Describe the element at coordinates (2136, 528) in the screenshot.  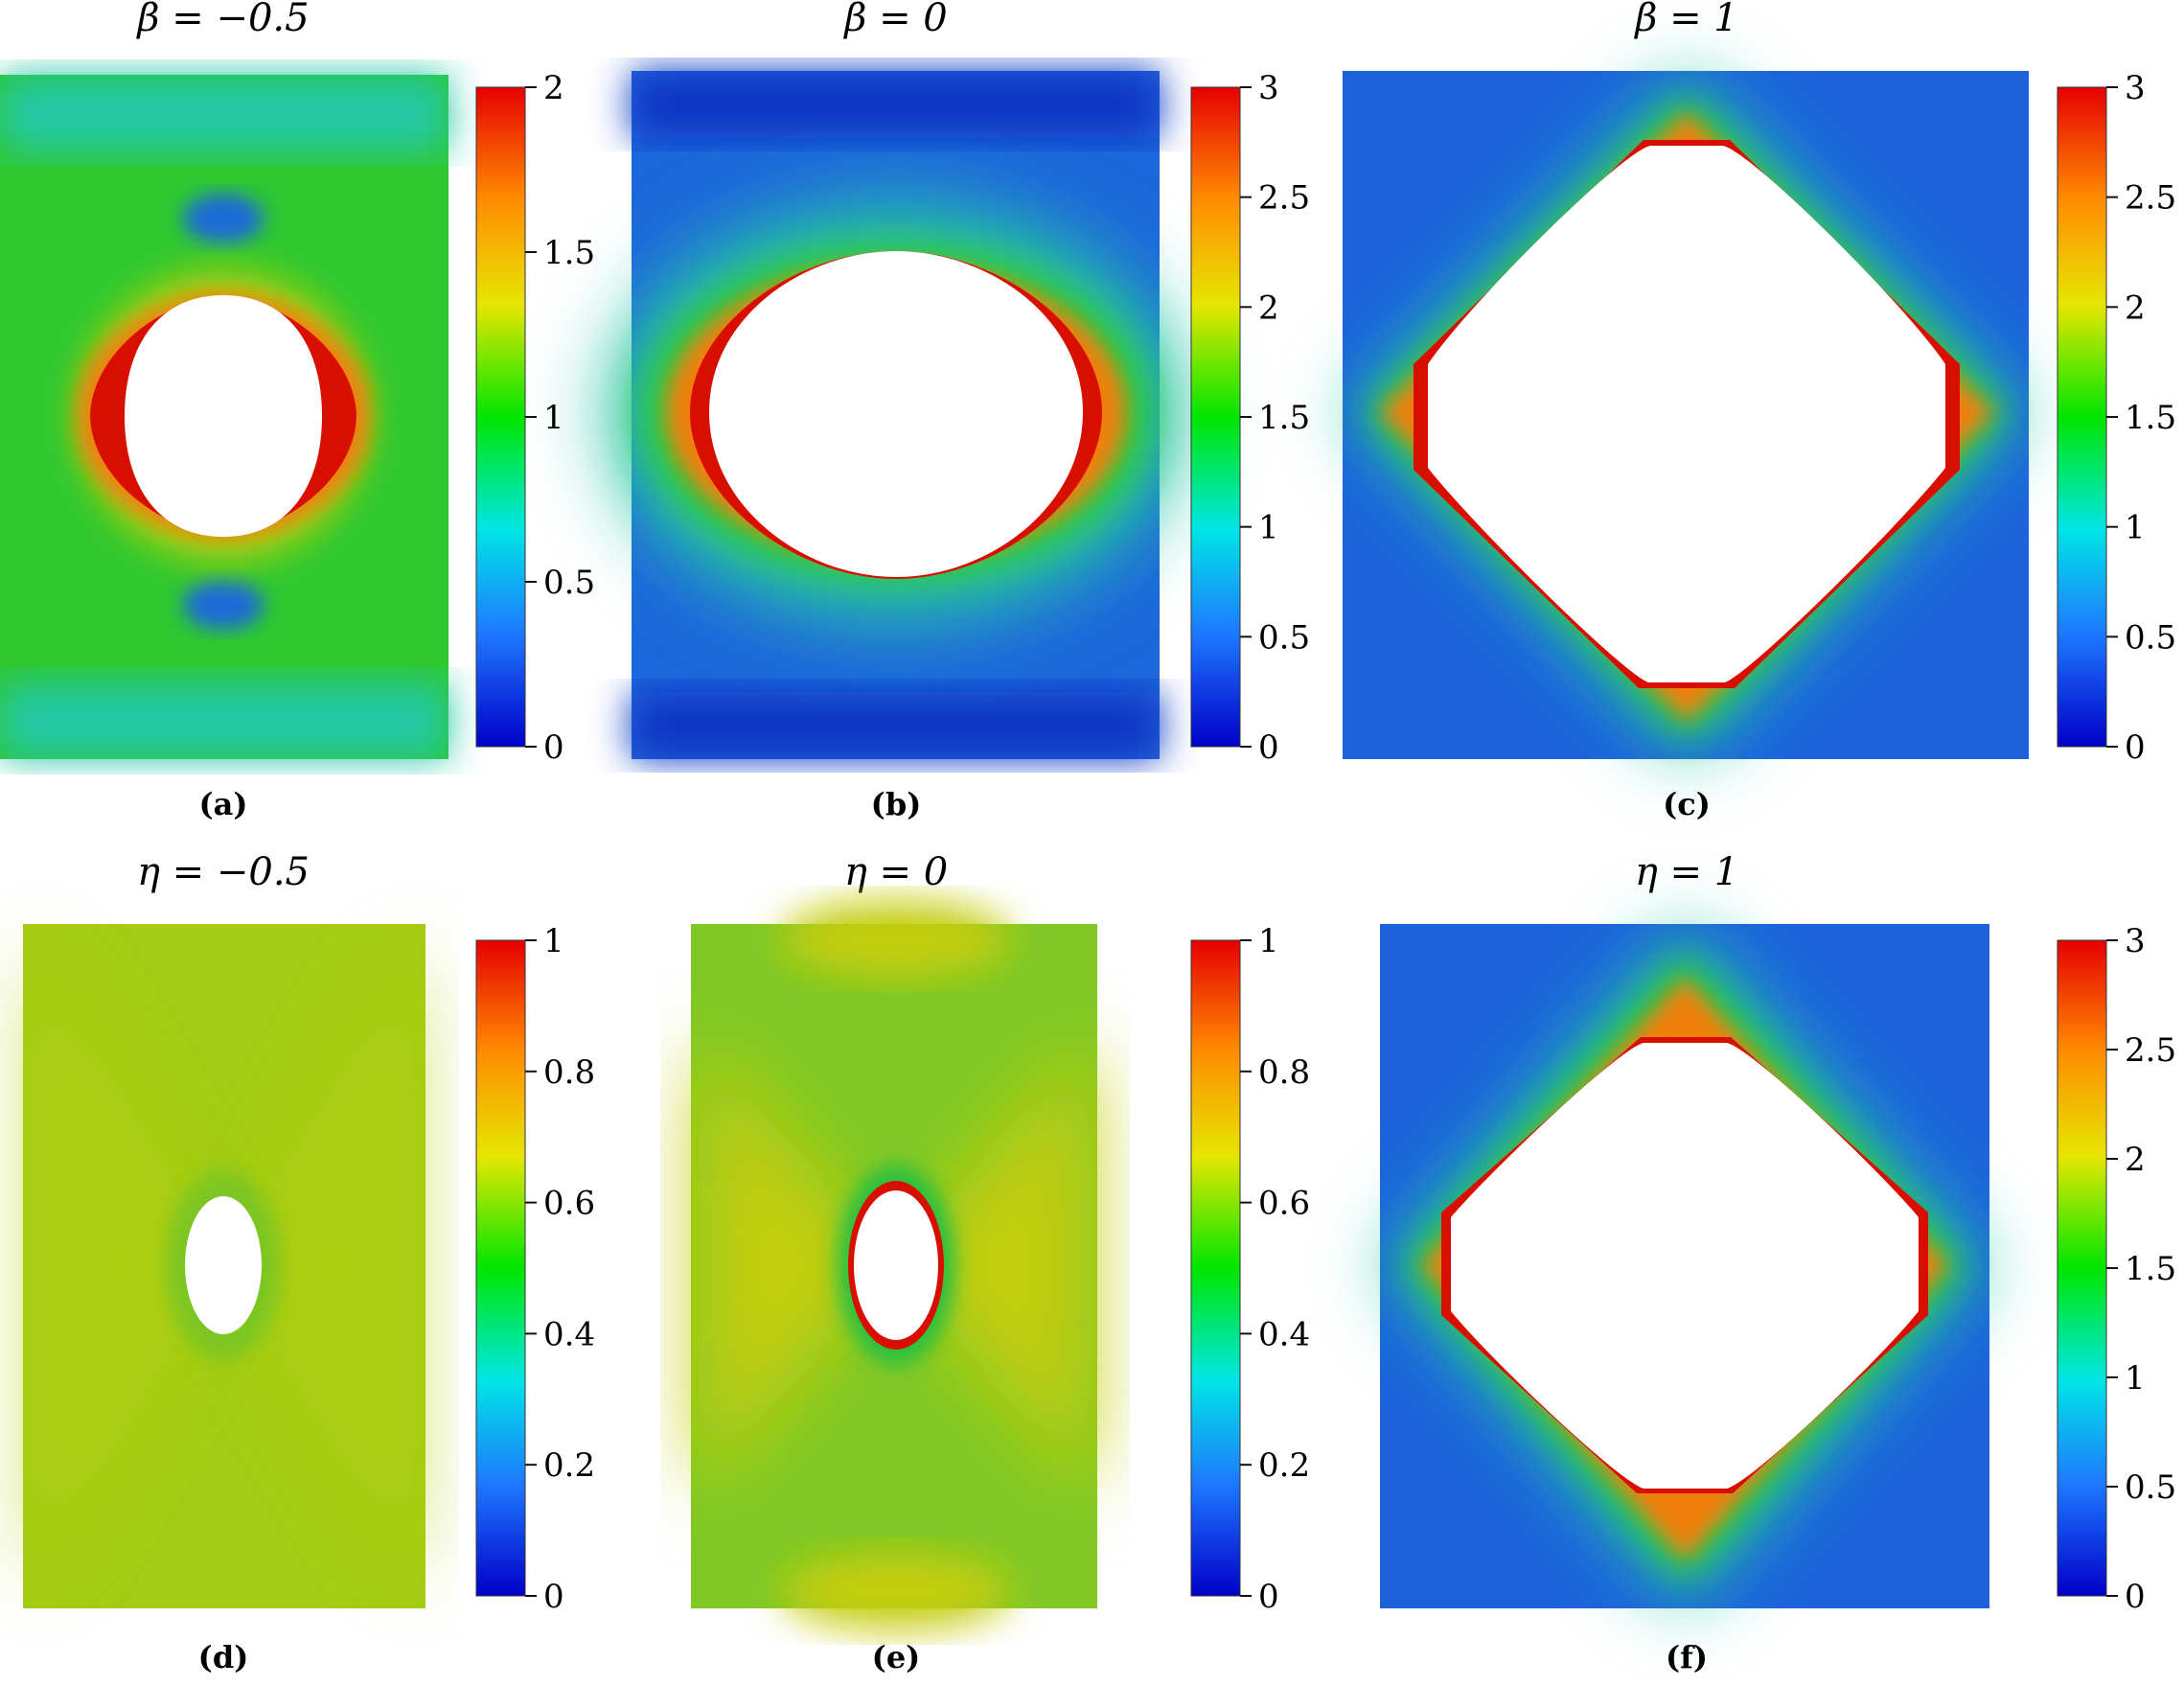
I see `panel-c-tick-label: 1` at that location.